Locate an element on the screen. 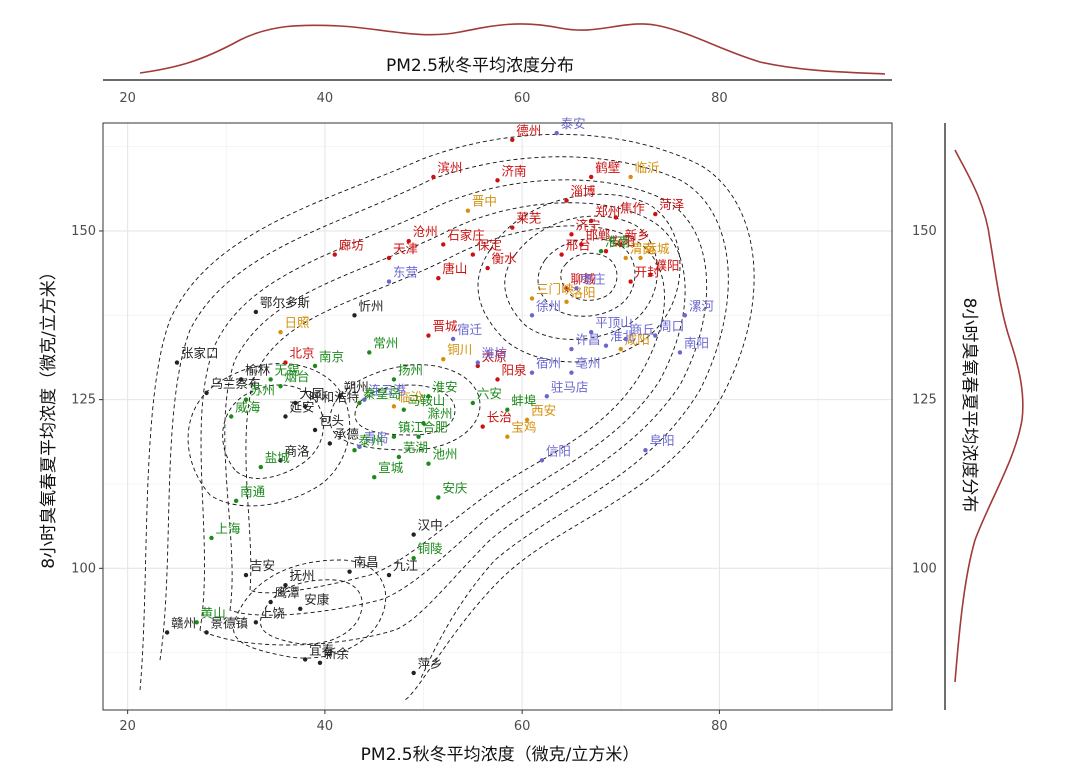 The height and width of the screenshot is (782, 1080). point-label: 亳州 is located at coordinates (587, 363).